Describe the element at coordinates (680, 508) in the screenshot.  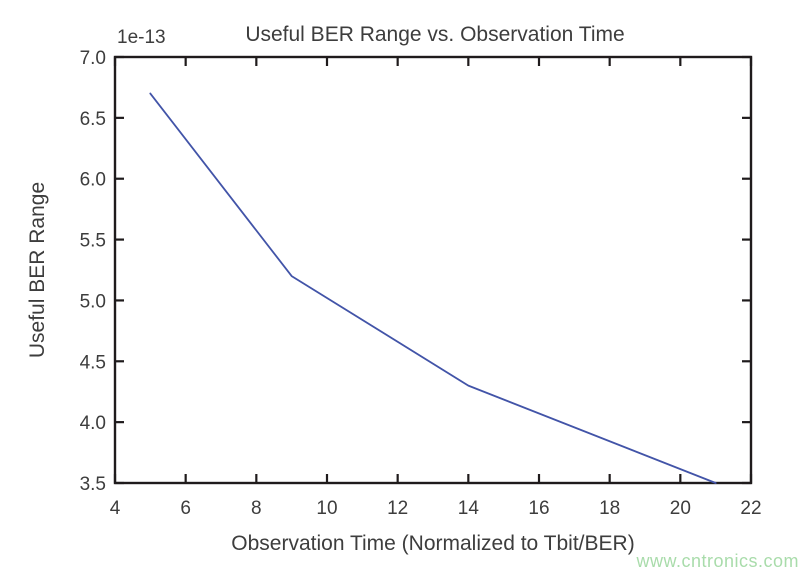
I see `x-tick-label: 20` at that location.